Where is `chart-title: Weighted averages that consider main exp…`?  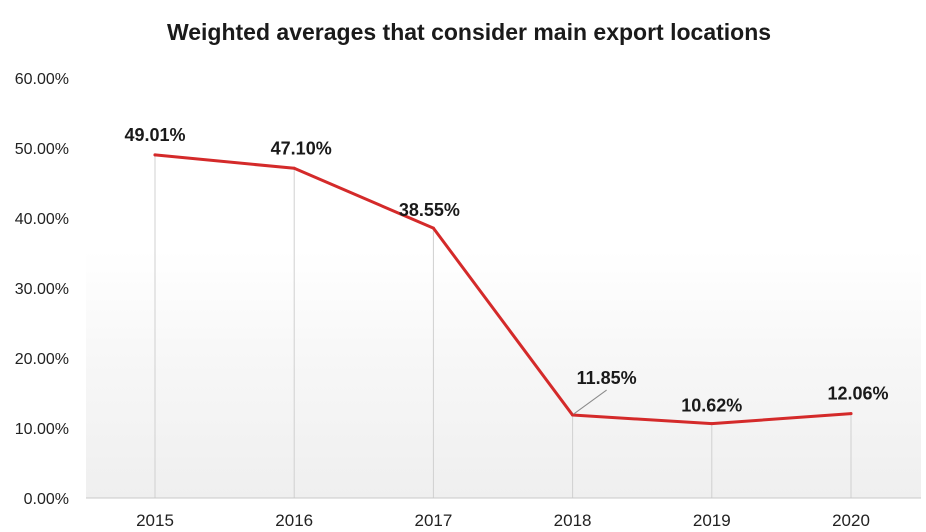 chart-title: Weighted averages that consider main exp… is located at coordinates (469, 32).